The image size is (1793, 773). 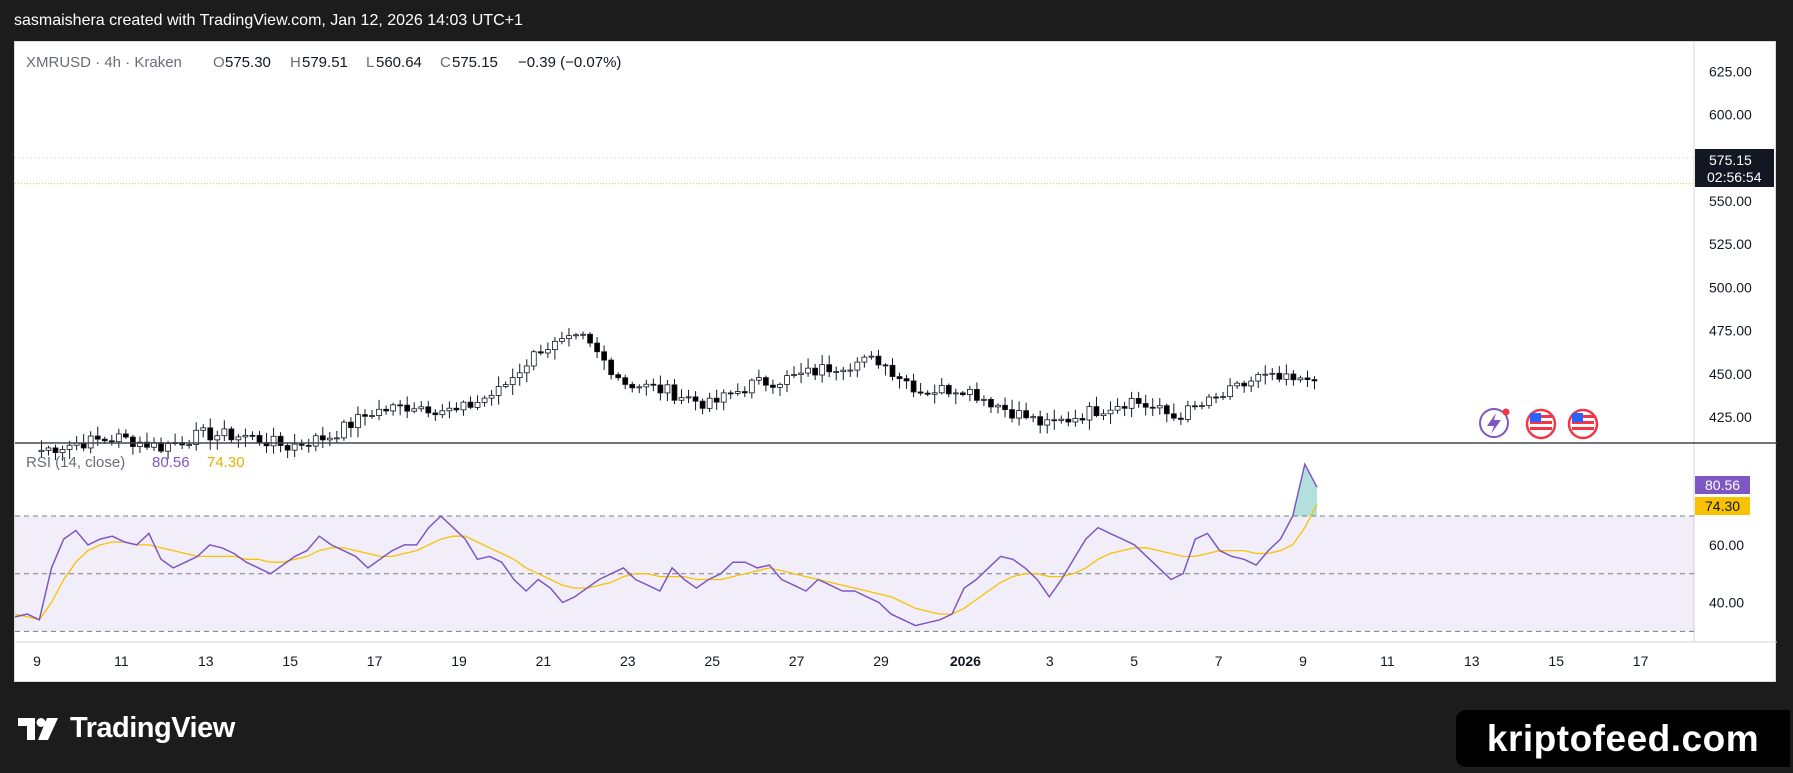 I want to click on lightning-event-icon, so click(x=1494, y=423).